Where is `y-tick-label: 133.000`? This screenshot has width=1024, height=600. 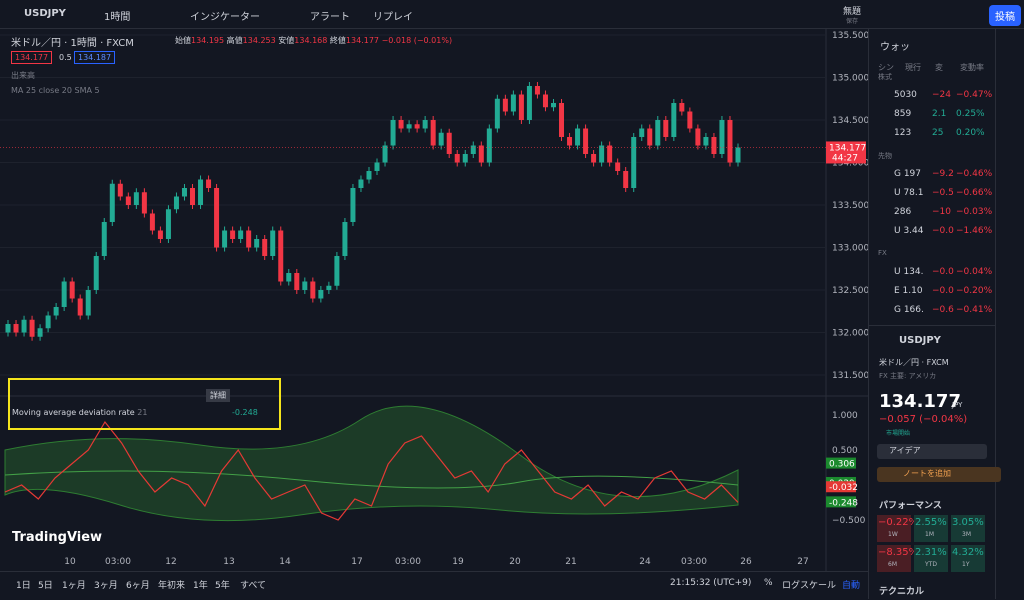
y-tick-label: 133.000 is located at coordinates (850, 249).